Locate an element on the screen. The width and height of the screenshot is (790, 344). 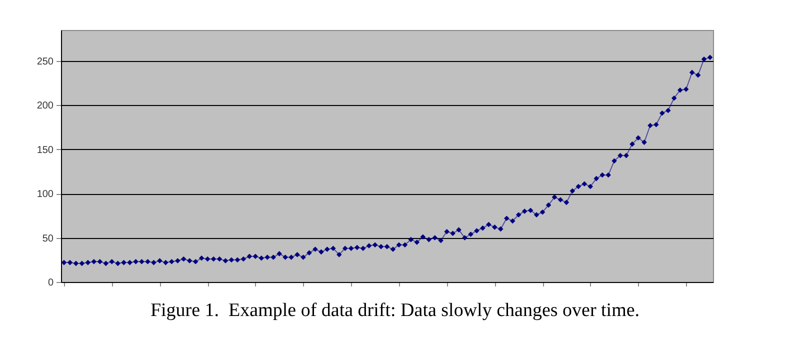
y-tick-label: 150 is located at coordinates (45, 150).